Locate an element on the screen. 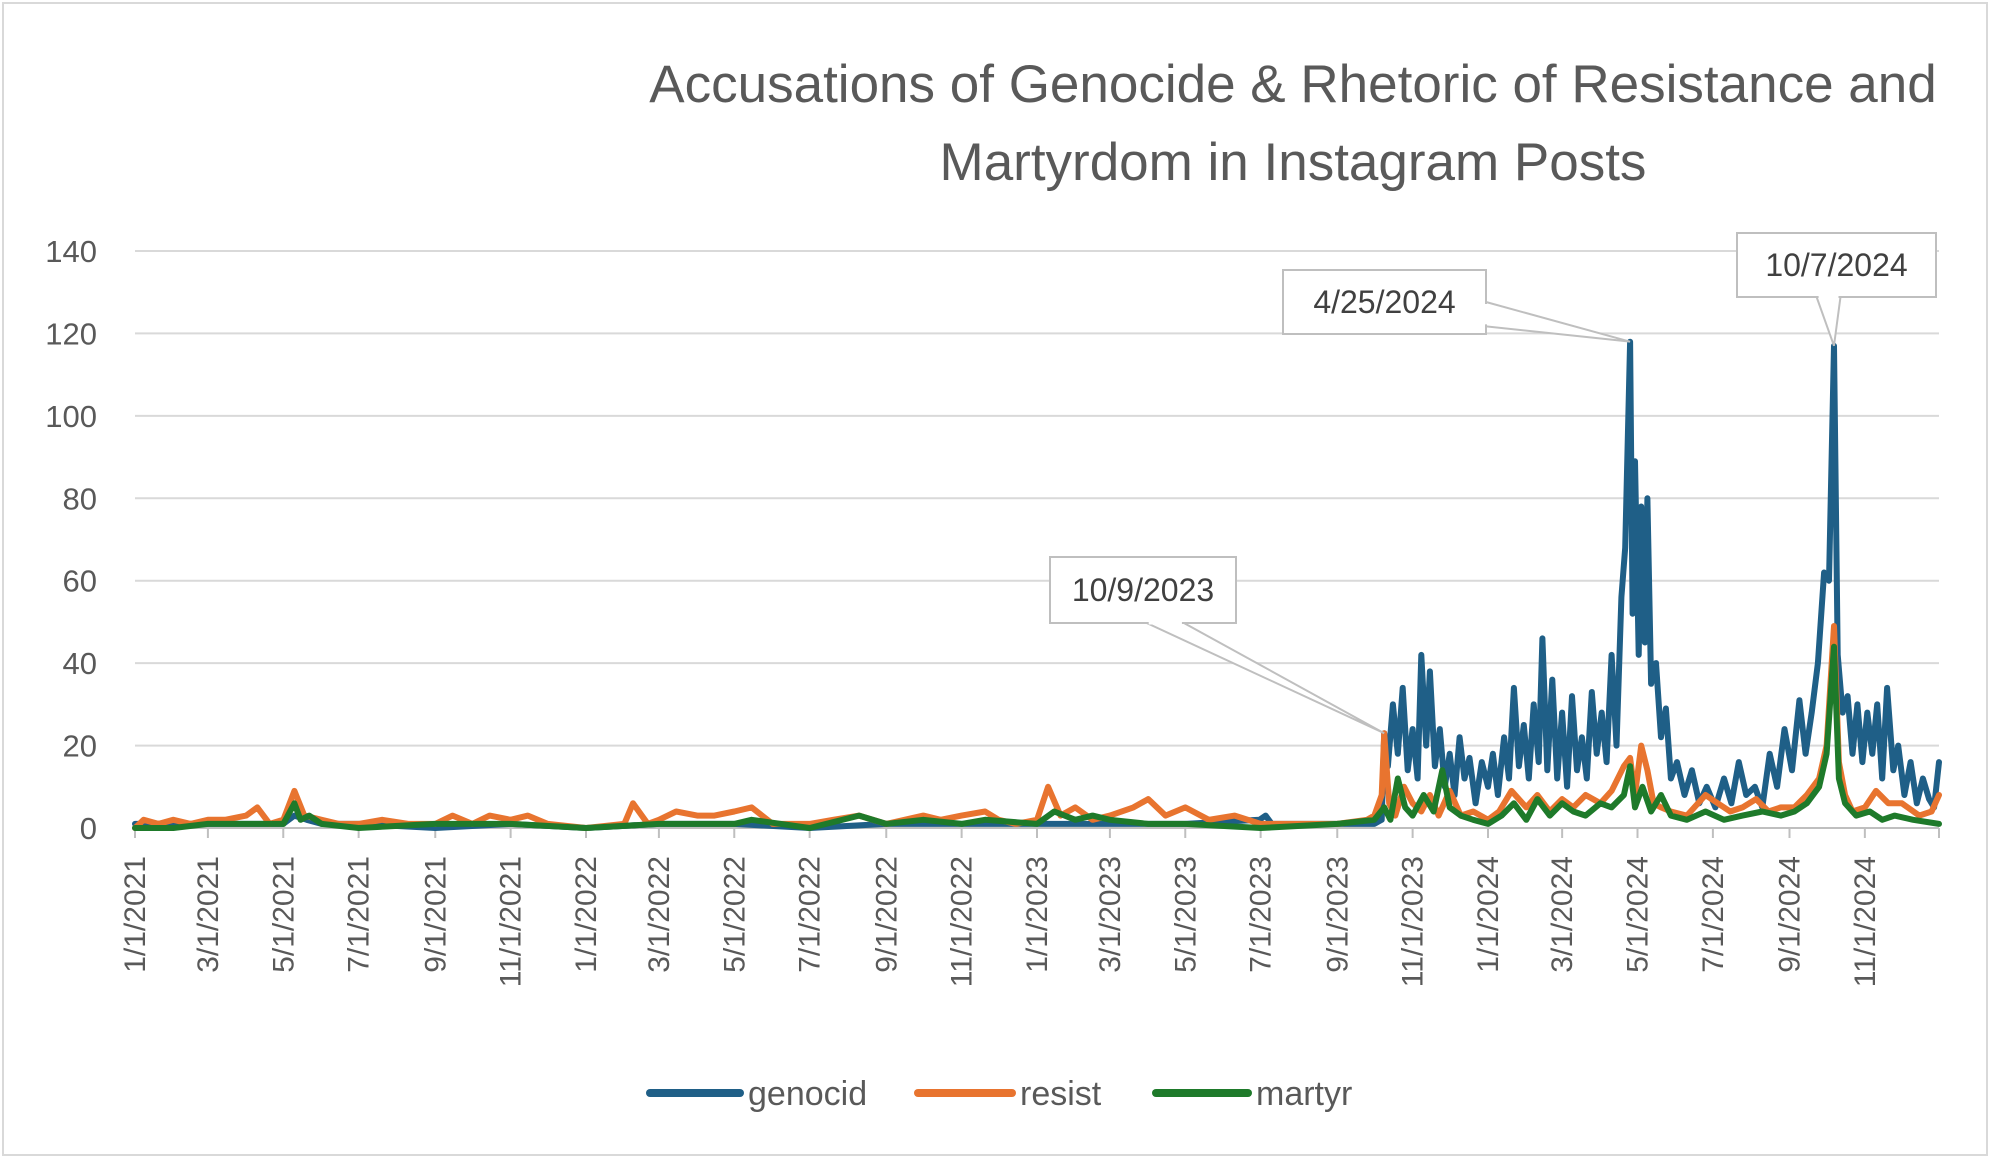 Image resolution: width=1992 pixels, height=1160 pixels. y-tick-label: 20 is located at coordinates (80, 746).